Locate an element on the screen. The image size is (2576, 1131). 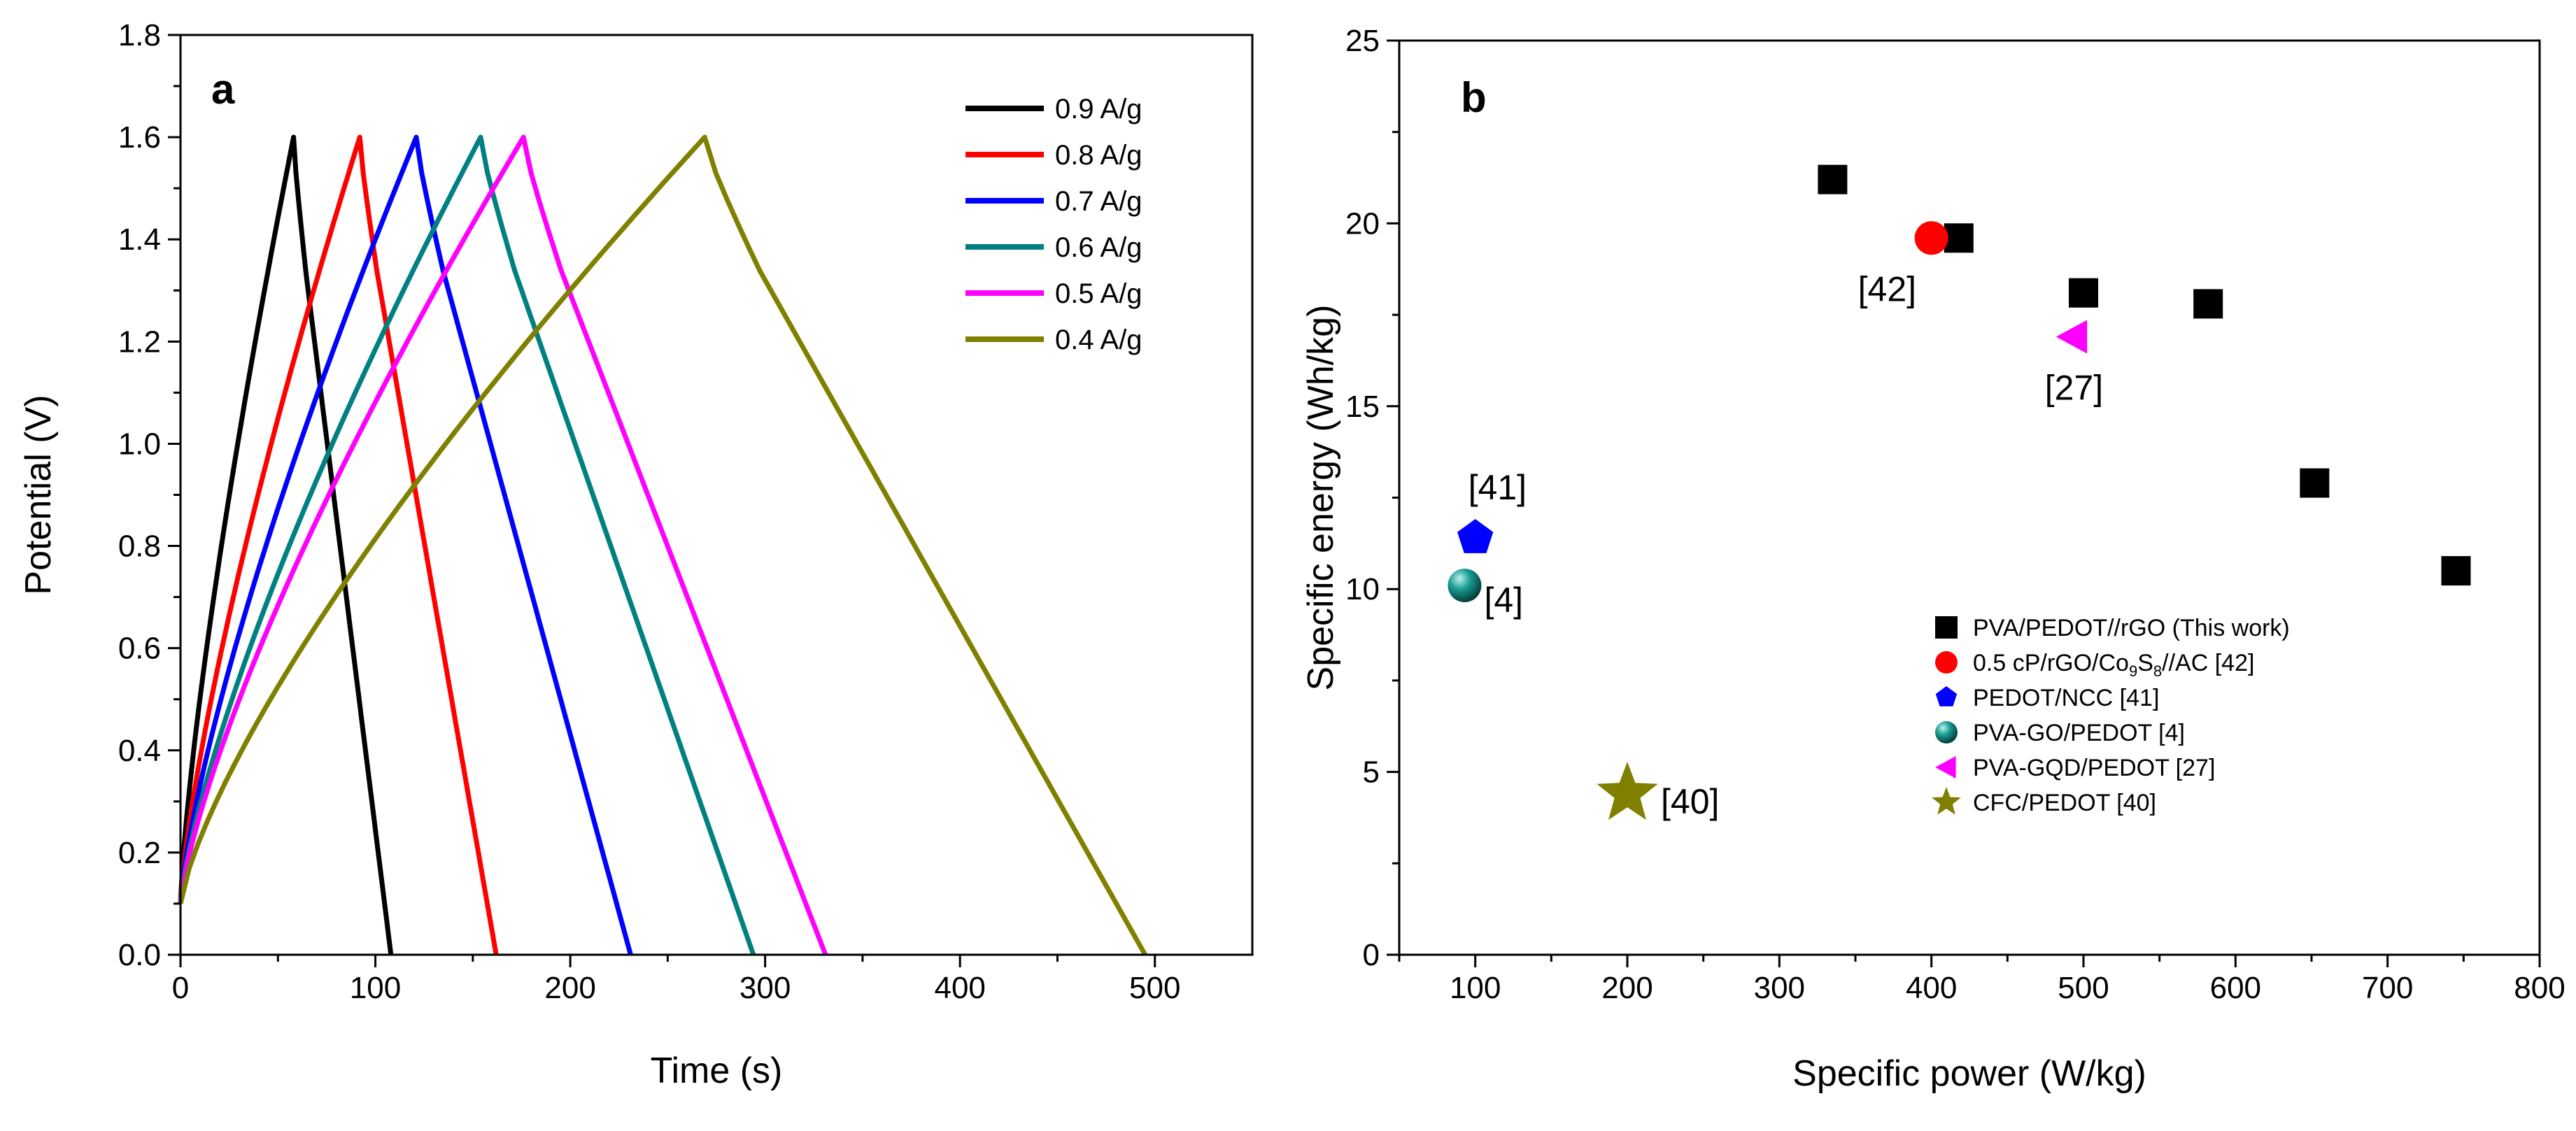
legend-label-part: //AC [42] is located at coordinates (2208, 663).